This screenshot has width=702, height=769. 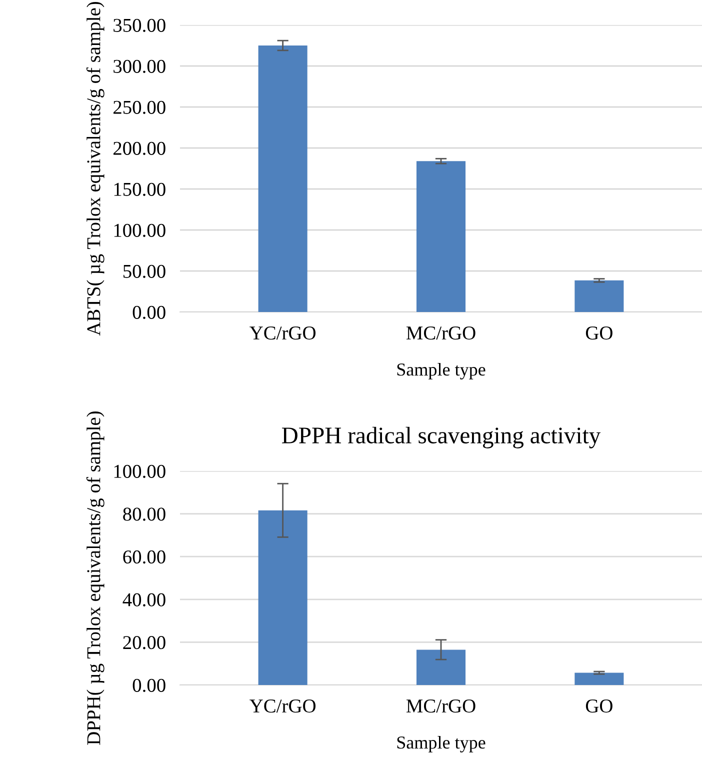 What do you see at coordinates (144, 643) in the screenshot?
I see `y-tick-label: 20.00` at bounding box center [144, 643].